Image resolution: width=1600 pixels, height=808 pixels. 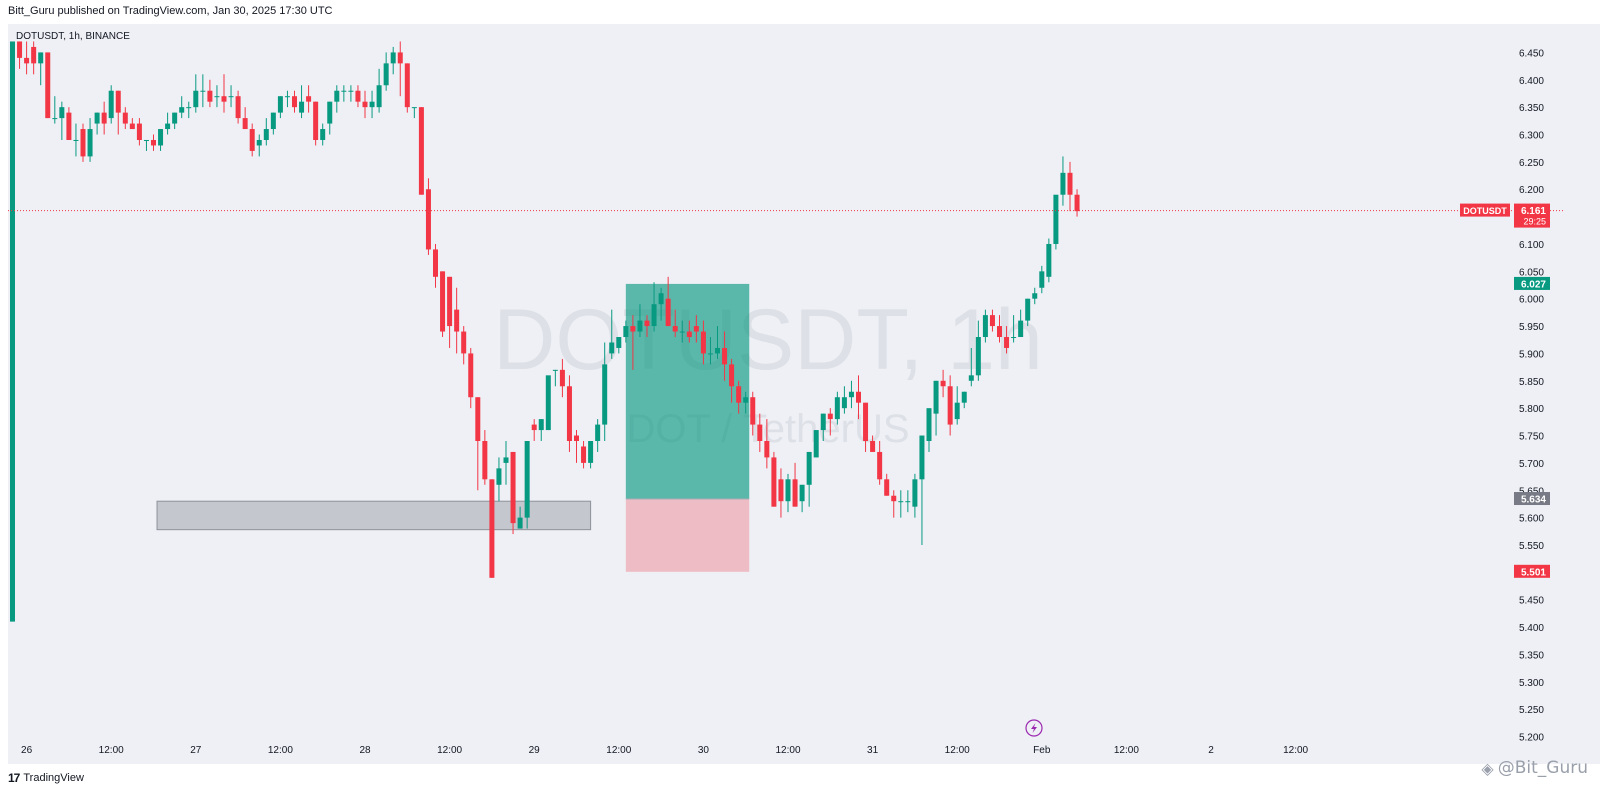 I want to click on target-price-label-text: 6.027, so click(x=1533, y=284).